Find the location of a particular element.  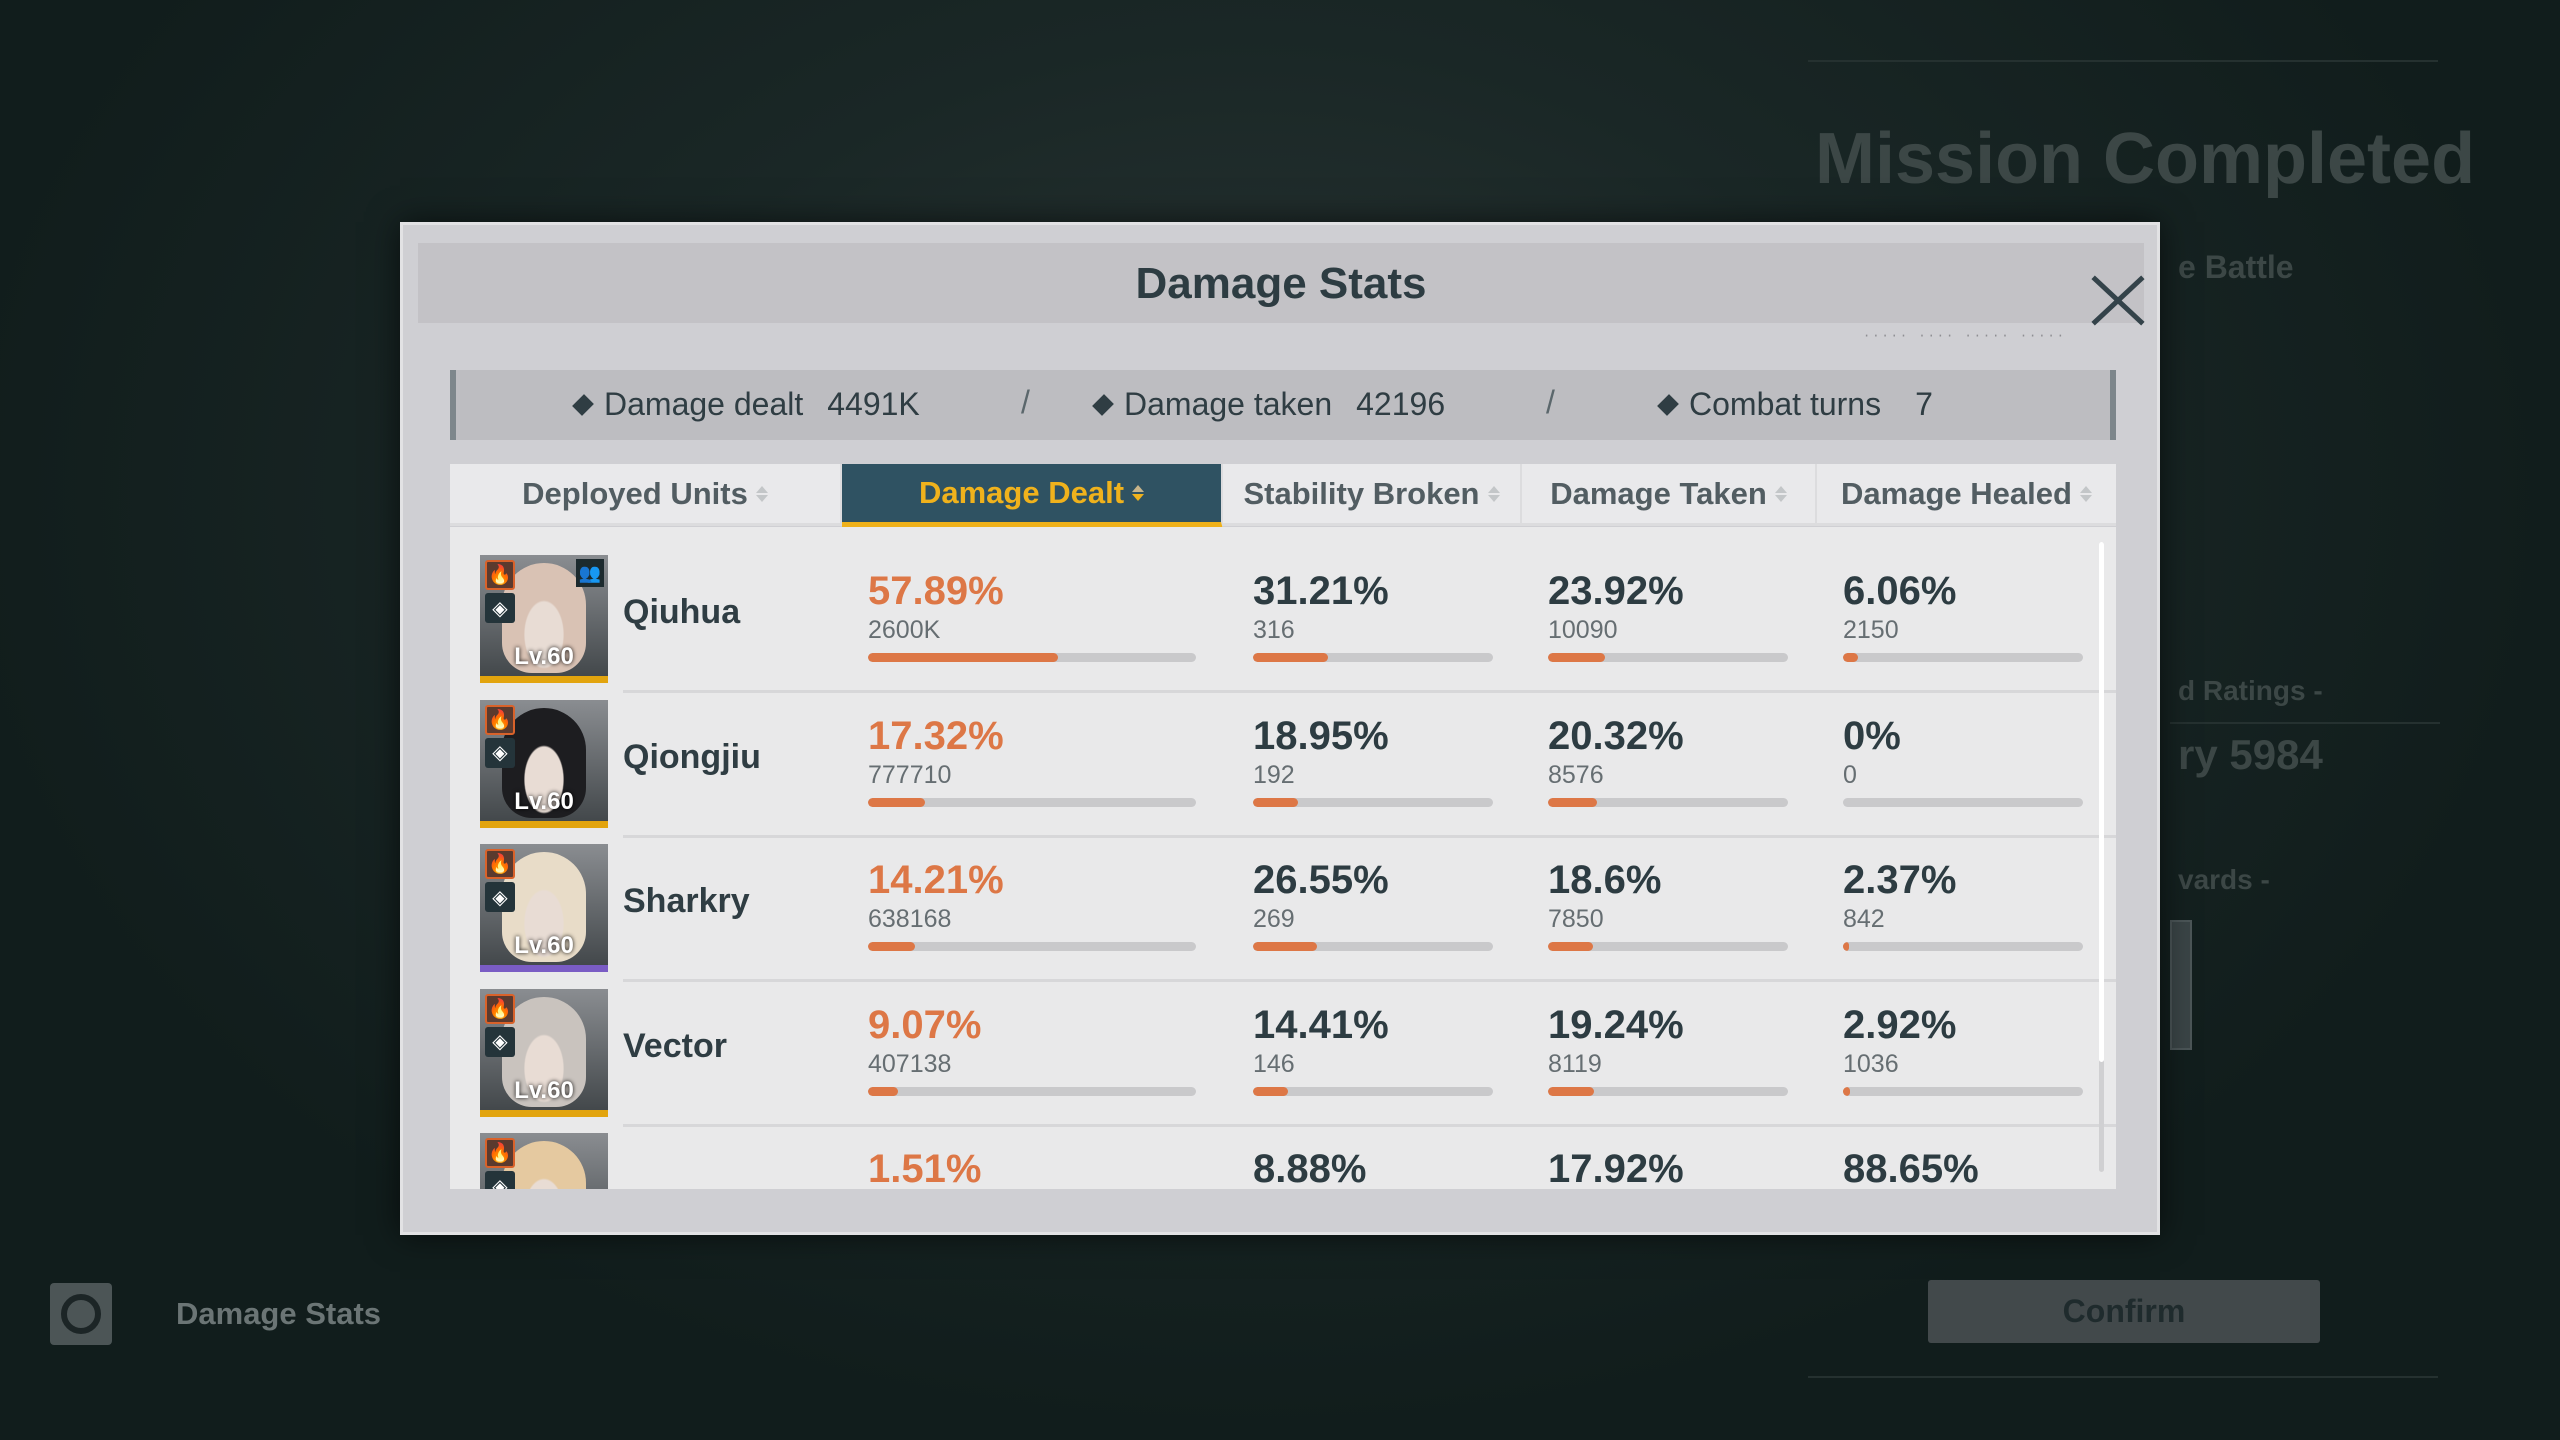

confirm-button: Confirm is located at coordinates (2124, 1311).